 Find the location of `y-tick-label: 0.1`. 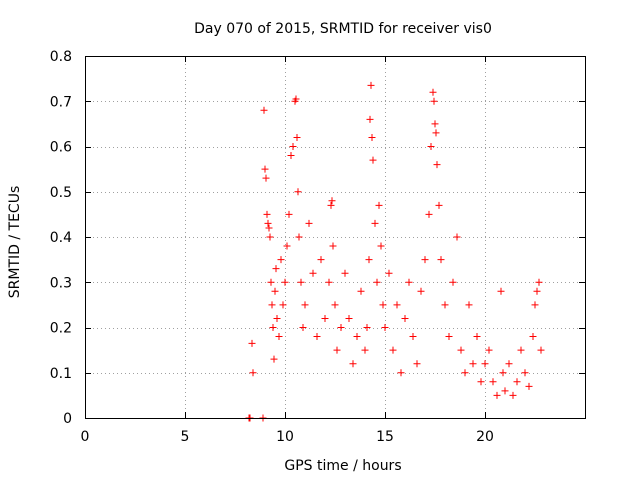

y-tick-label: 0.1 is located at coordinates (61, 374).